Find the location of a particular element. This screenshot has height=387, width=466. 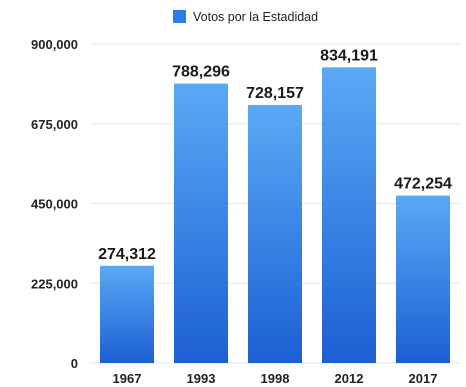

x-tick-label: 1998 is located at coordinates (275, 378).